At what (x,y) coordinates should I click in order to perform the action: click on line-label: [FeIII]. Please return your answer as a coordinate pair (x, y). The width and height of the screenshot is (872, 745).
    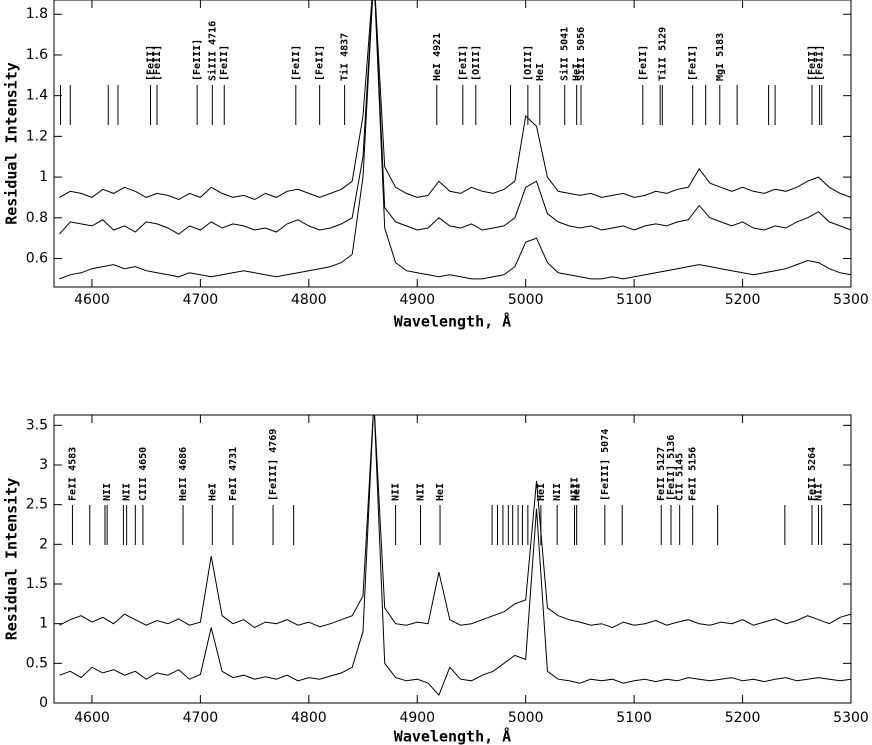
    Looking at the image, I should click on (197, 60).